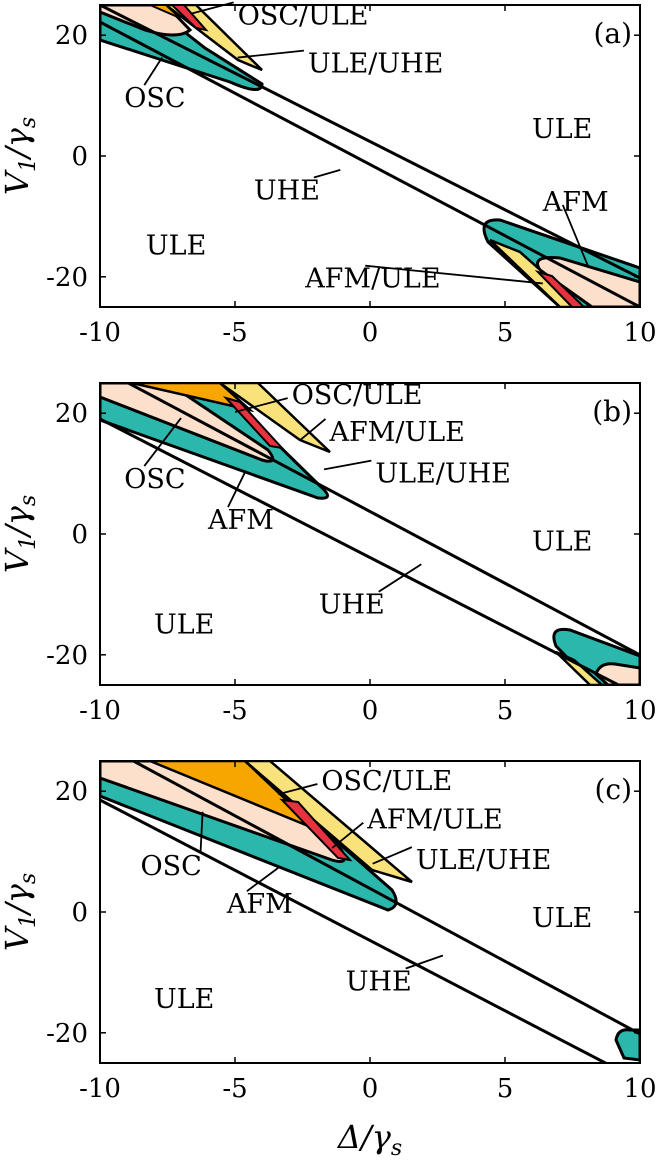  What do you see at coordinates (316, 830) in the screenshot?
I see `region-ule-uhe-top-left` at bounding box center [316, 830].